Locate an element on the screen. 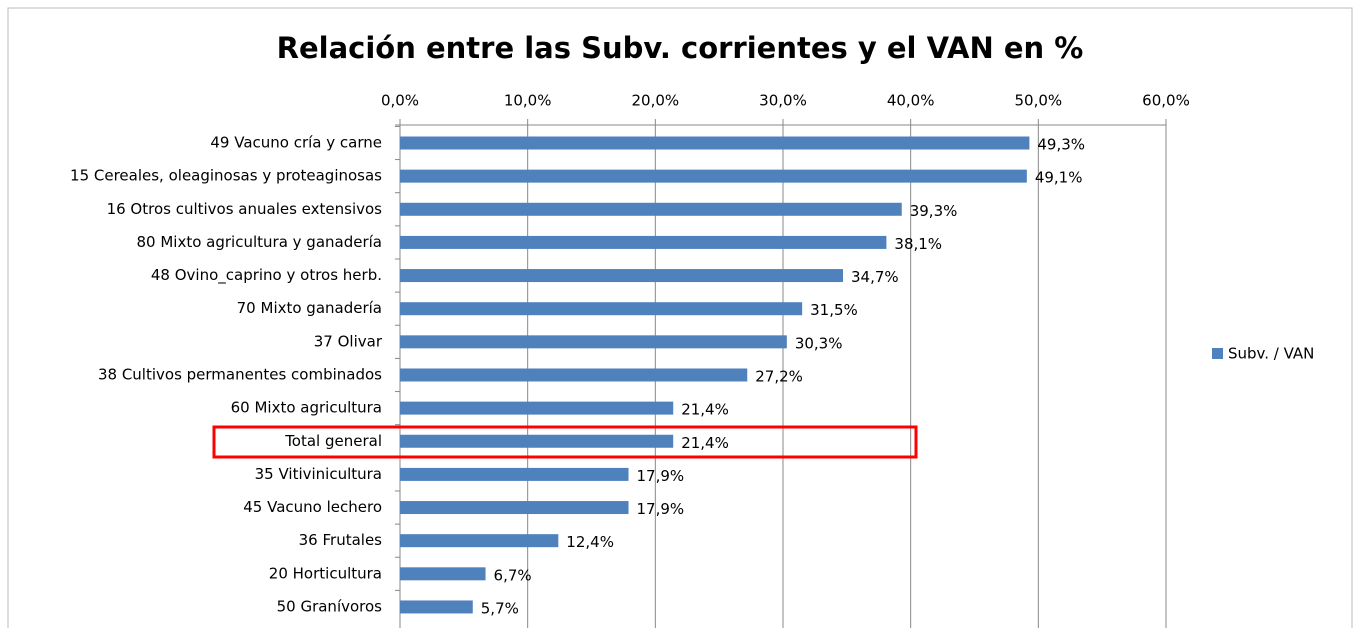 The height and width of the screenshot is (628, 1359). highlight-box is located at coordinates (565, 442).